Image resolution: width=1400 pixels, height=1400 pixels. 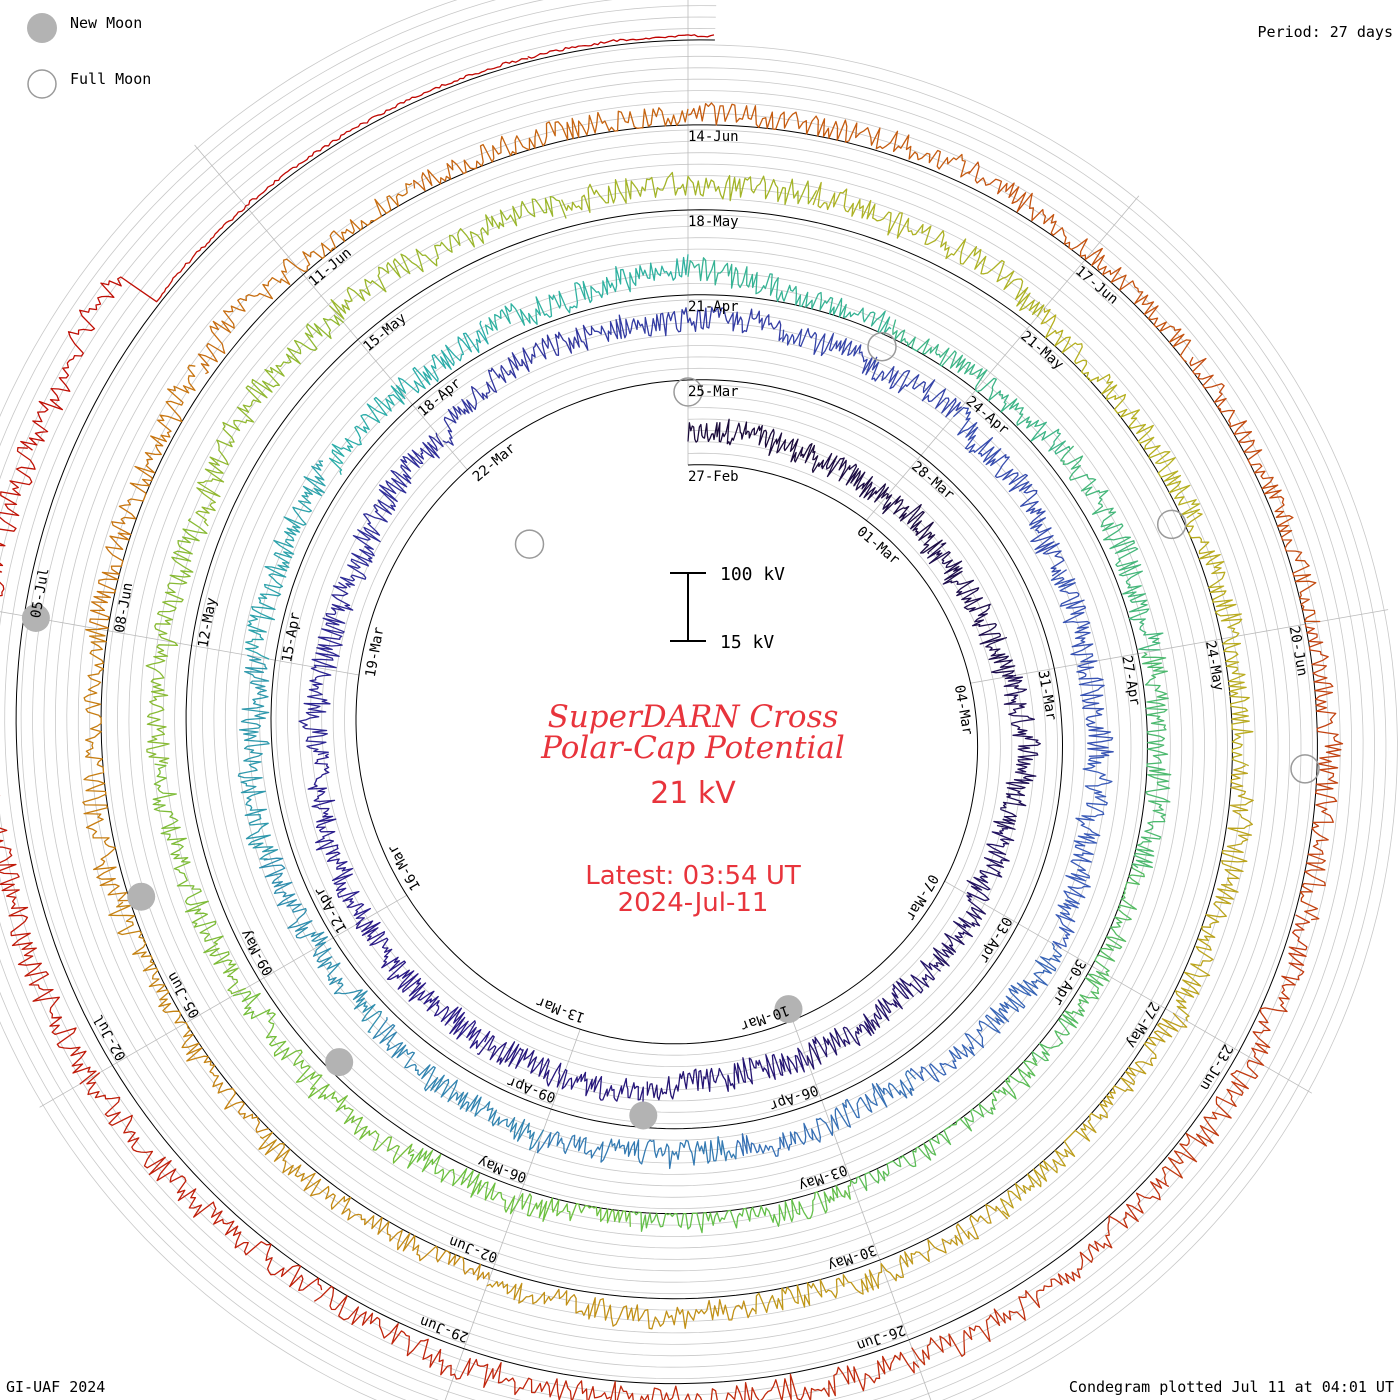 What do you see at coordinates (1325, 32) in the screenshot?
I see `period-label: Period: 27 days` at bounding box center [1325, 32].